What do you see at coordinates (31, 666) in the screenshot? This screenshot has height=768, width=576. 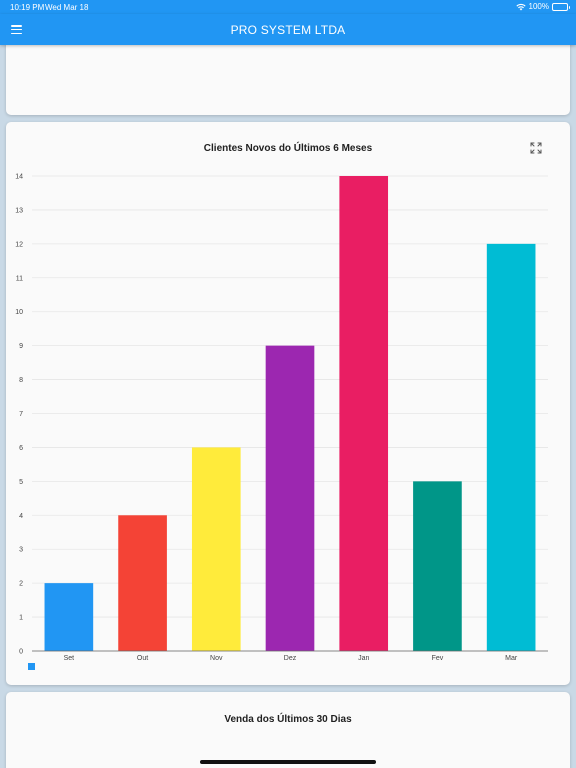 I see `legend-swatch` at bounding box center [31, 666].